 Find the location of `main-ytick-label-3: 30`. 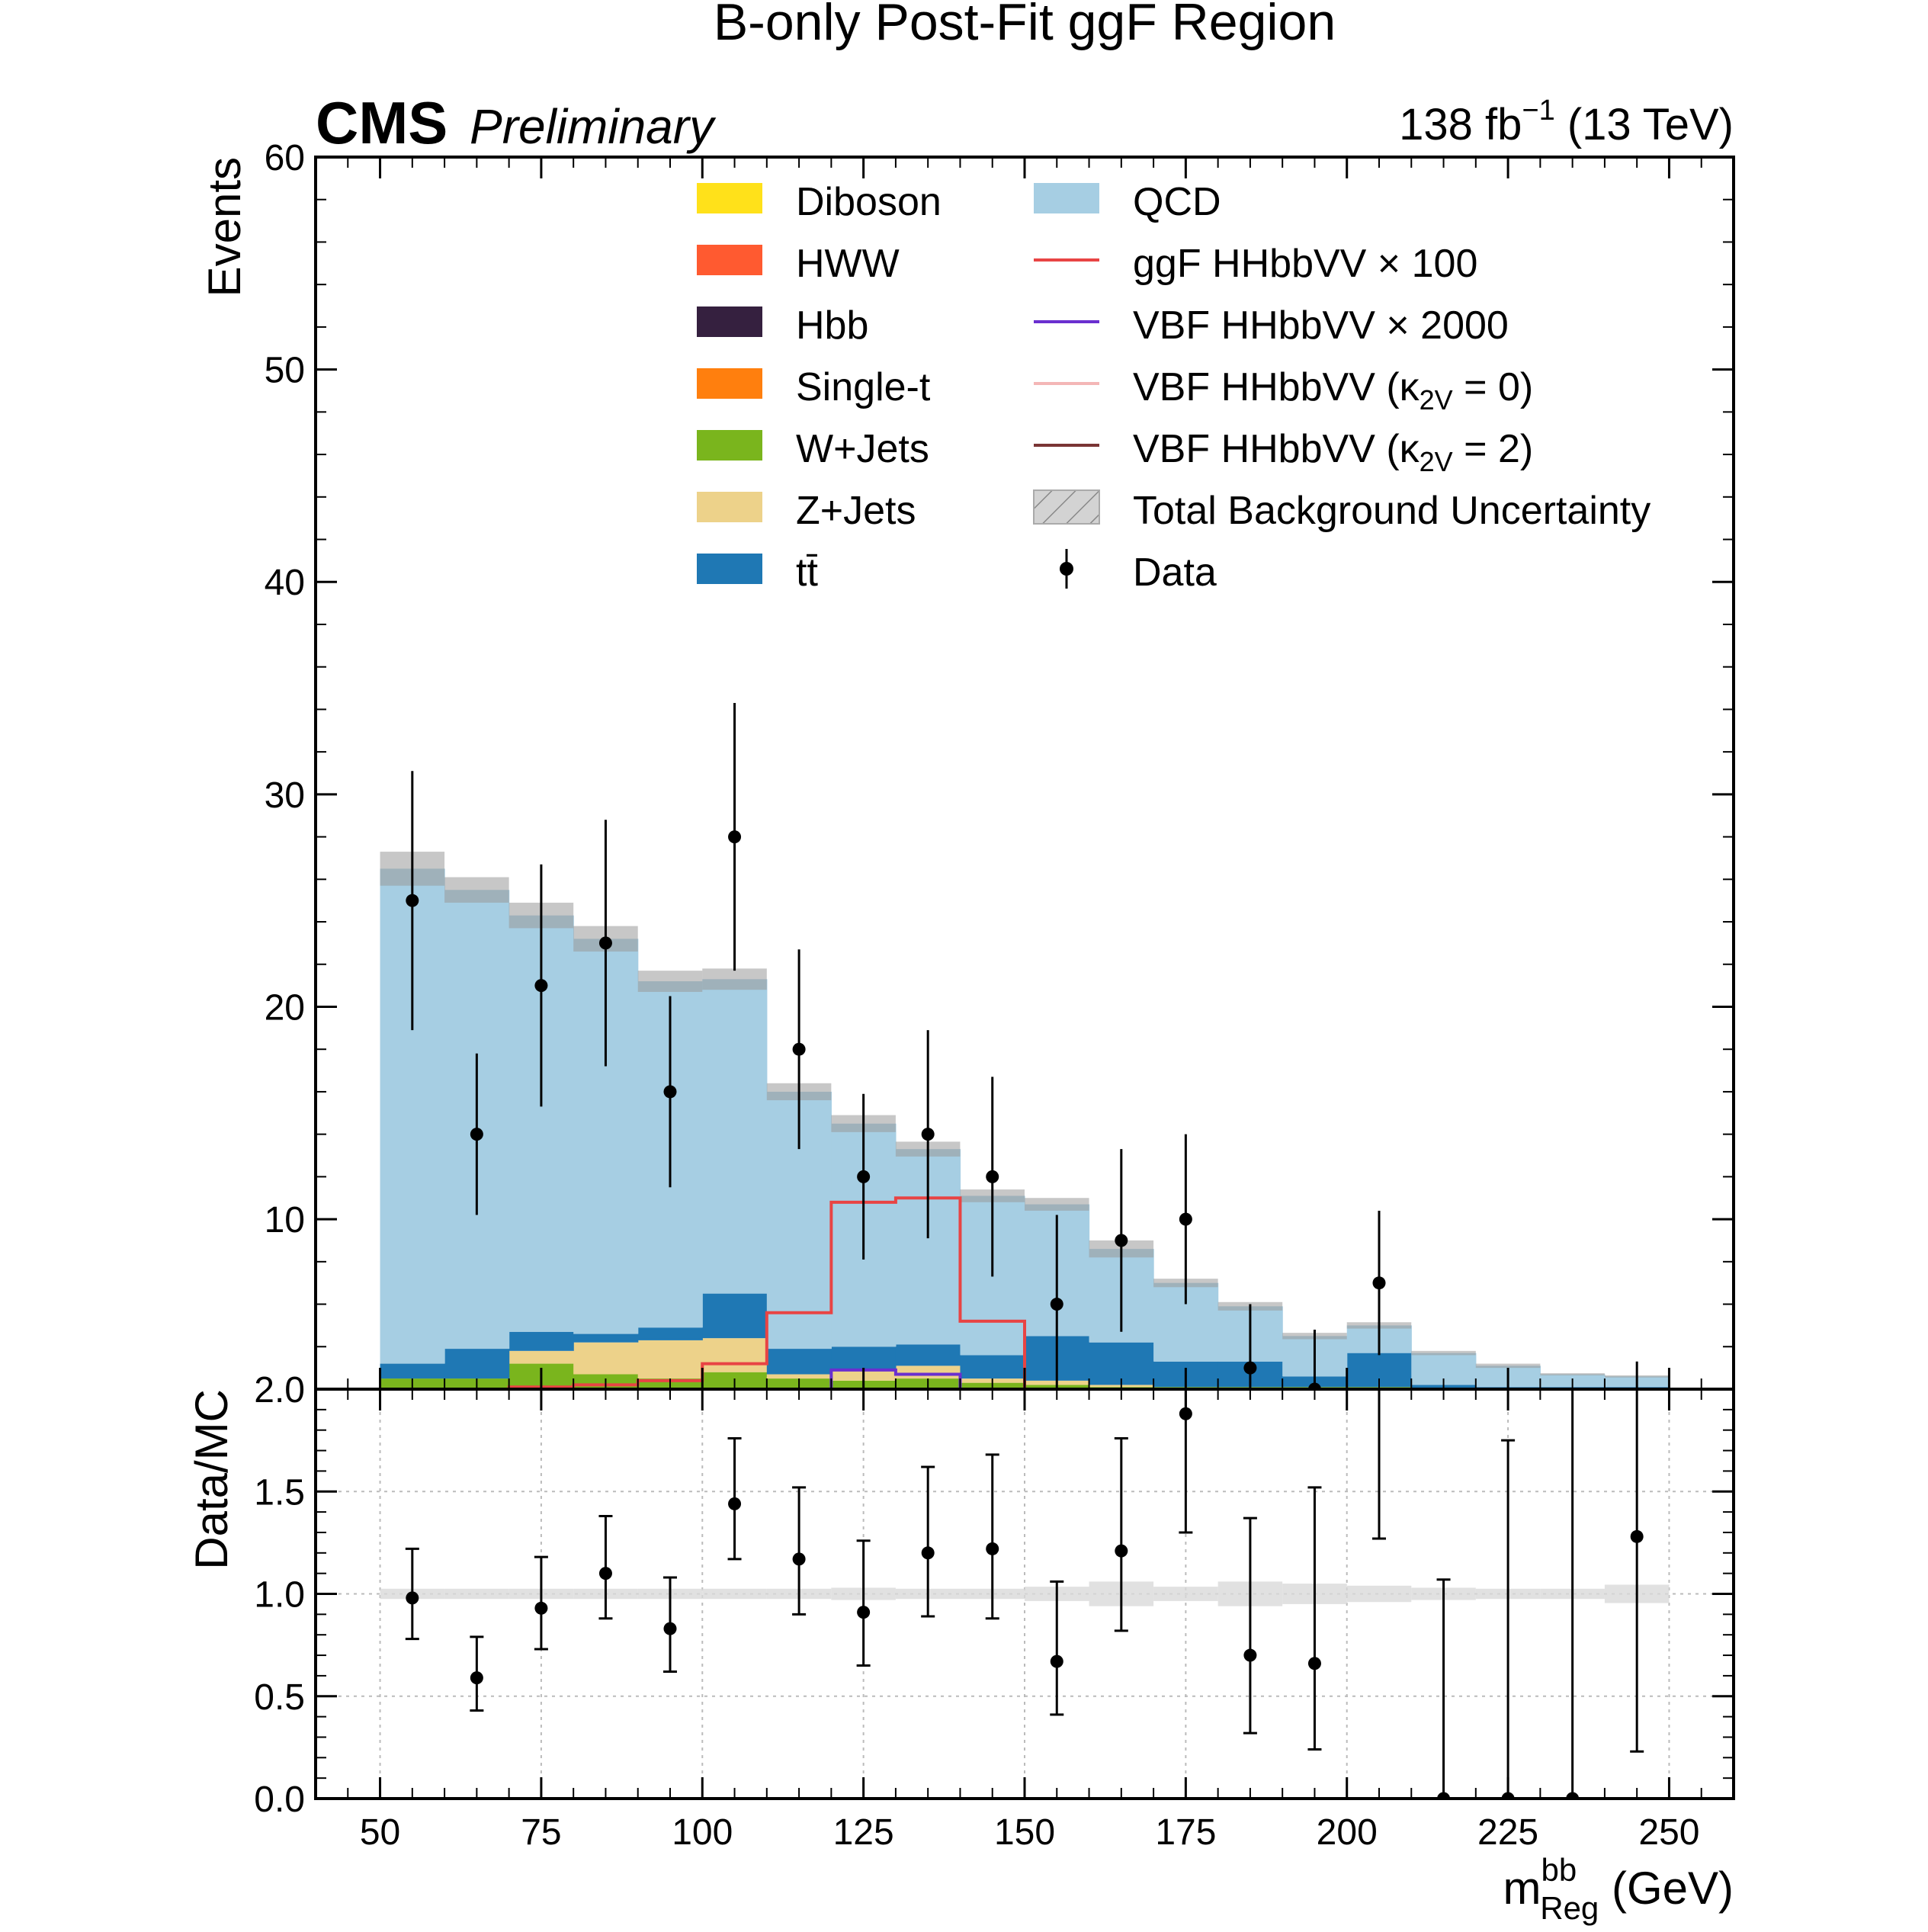

main-ytick-label-3: 30 is located at coordinates (285, 796).